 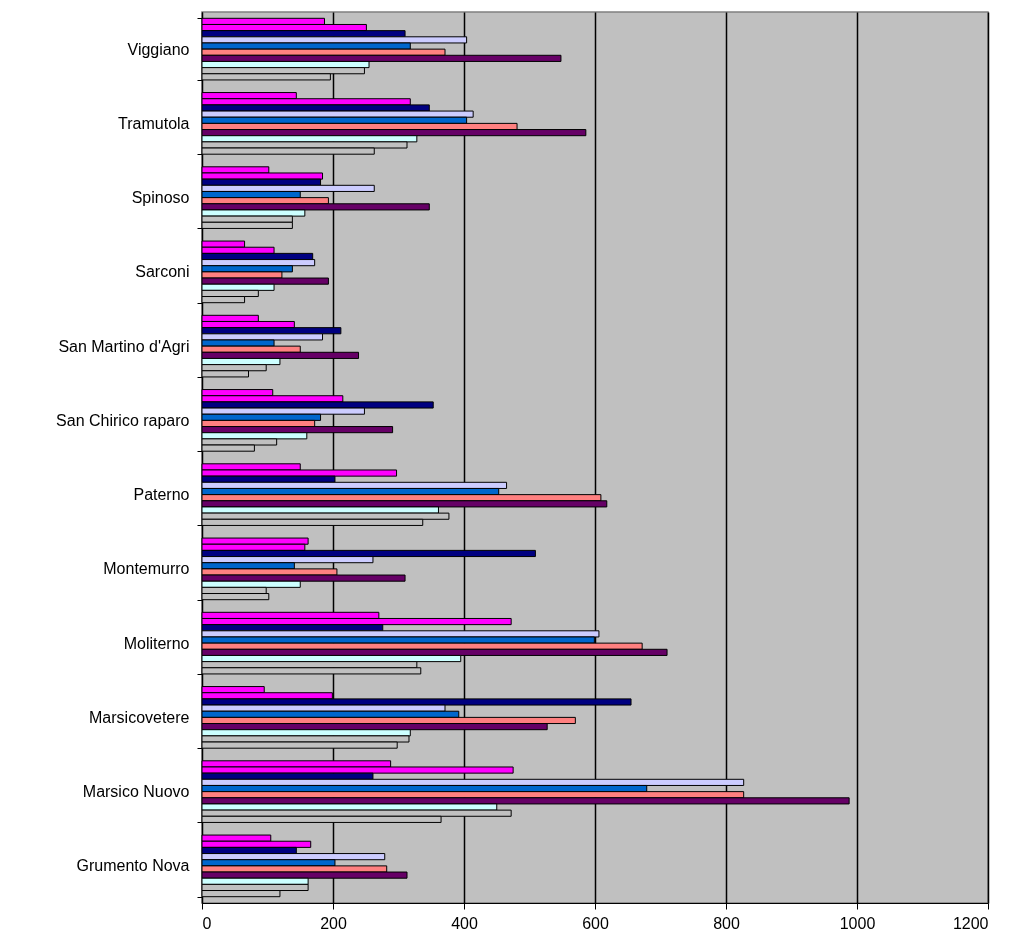 I want to click on y-tick-label: Marsico Nuovo, so click(x=136, y=792).